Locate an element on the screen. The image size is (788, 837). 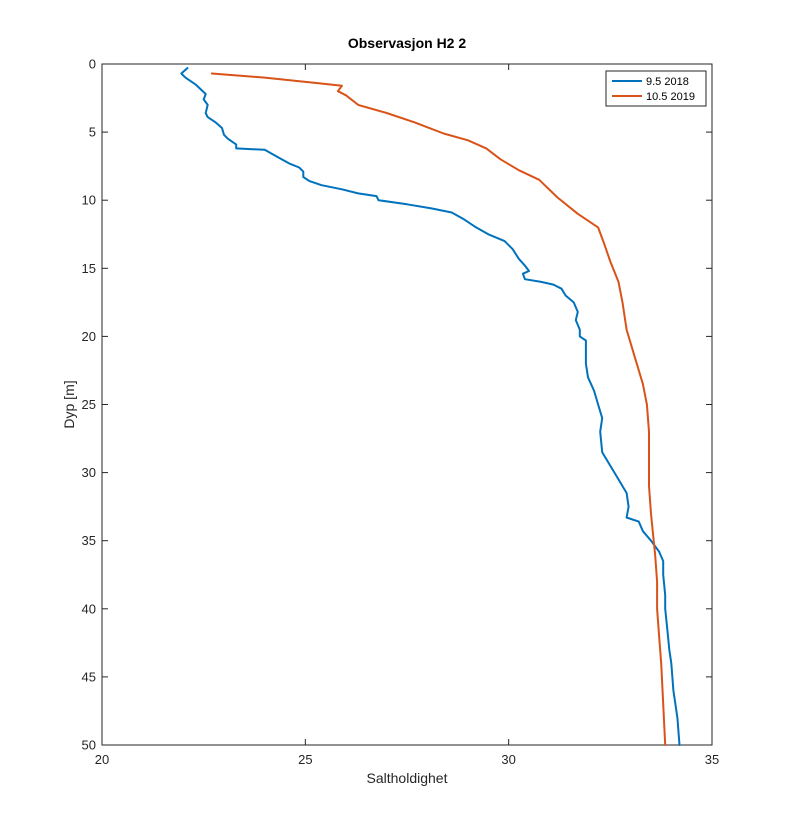
y-tick-label: 40 is located at coordinates (89, 608).